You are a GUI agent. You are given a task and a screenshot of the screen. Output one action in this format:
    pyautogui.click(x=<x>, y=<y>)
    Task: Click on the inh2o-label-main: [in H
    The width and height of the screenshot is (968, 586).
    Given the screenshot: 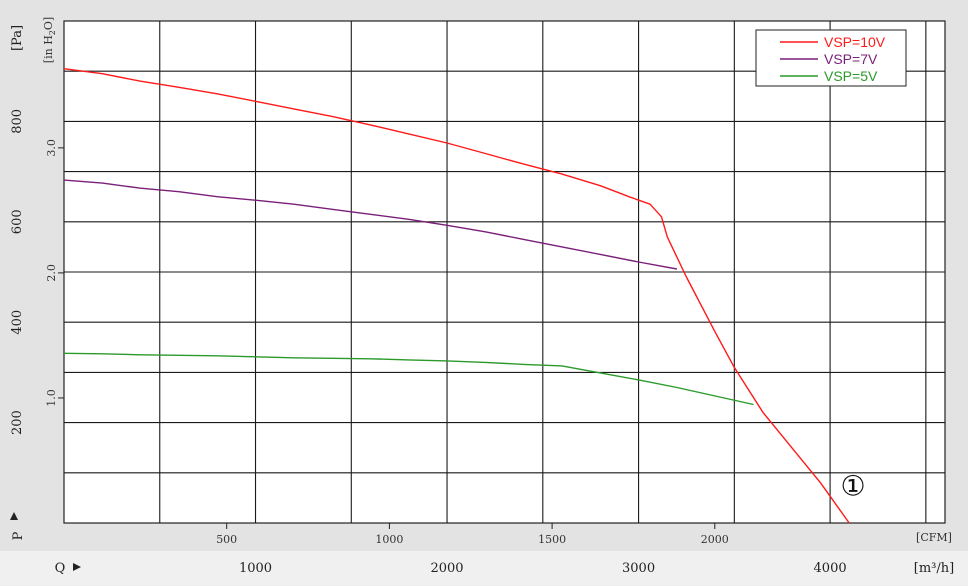 What is the action you would take?
    pyautogui.click(x=48, y=49)
    